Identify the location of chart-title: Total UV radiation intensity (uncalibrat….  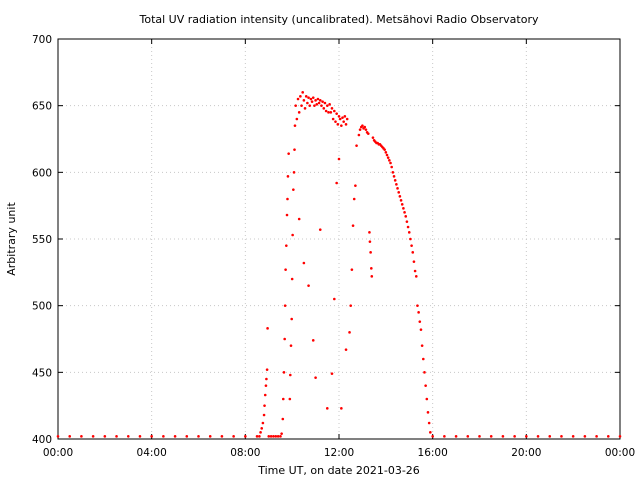
(339, 19).